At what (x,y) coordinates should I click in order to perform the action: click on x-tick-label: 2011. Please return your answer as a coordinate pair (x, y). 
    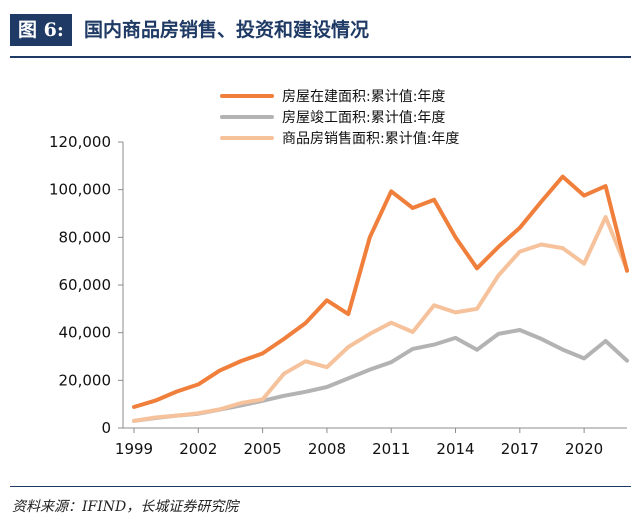
    Looking at the image, I should click on (391, 449).